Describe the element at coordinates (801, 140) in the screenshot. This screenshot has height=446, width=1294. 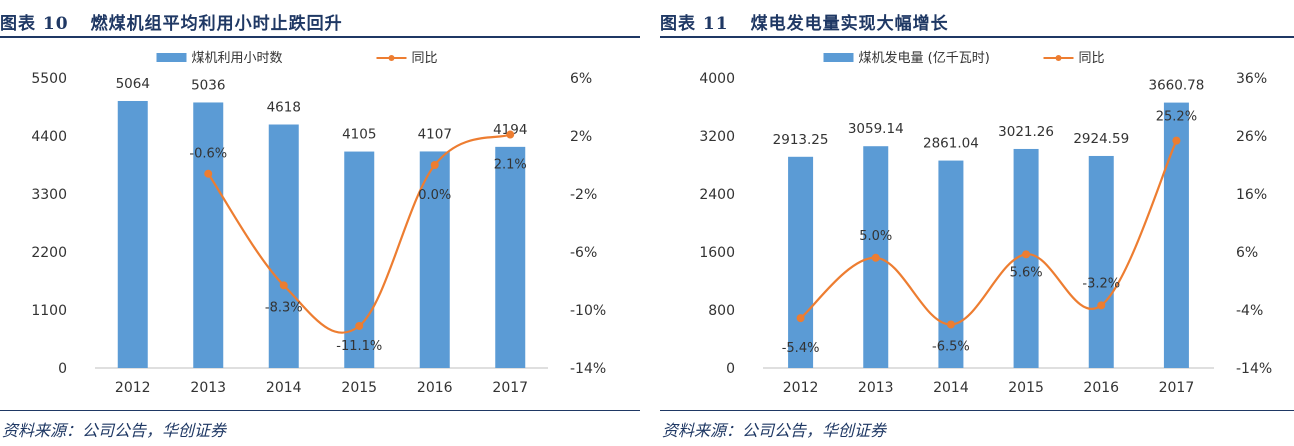
I see `bar-value-label: 2913.25` at that location.